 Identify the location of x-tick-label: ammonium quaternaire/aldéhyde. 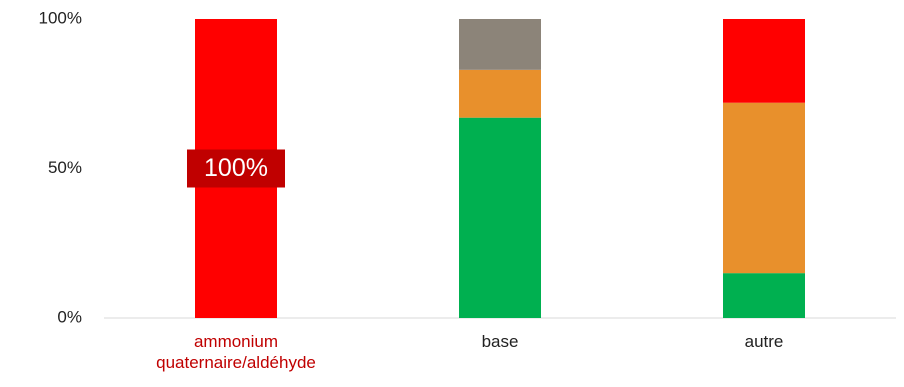
(236, 352).